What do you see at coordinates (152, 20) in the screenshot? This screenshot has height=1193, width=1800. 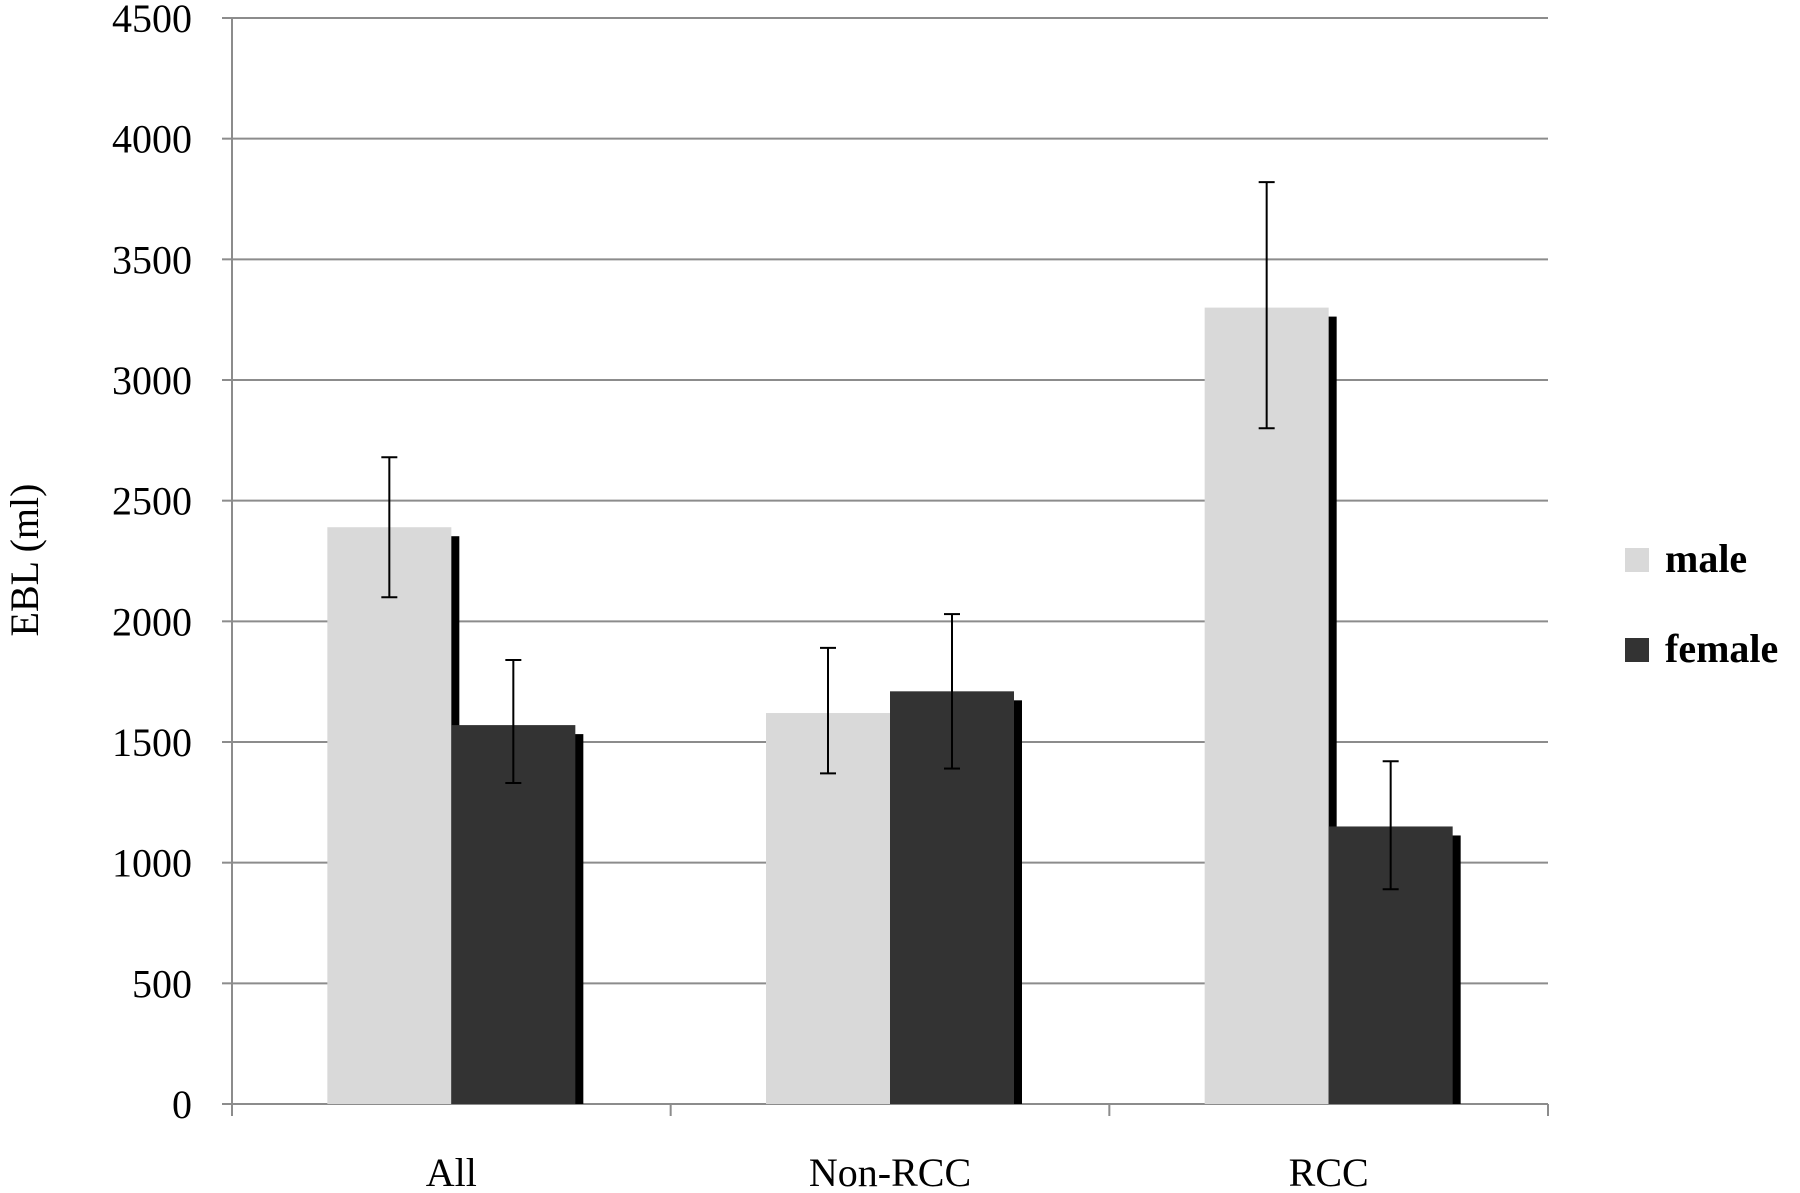 I see `y-tick-label: 4500` at bounding box center [152, 20].